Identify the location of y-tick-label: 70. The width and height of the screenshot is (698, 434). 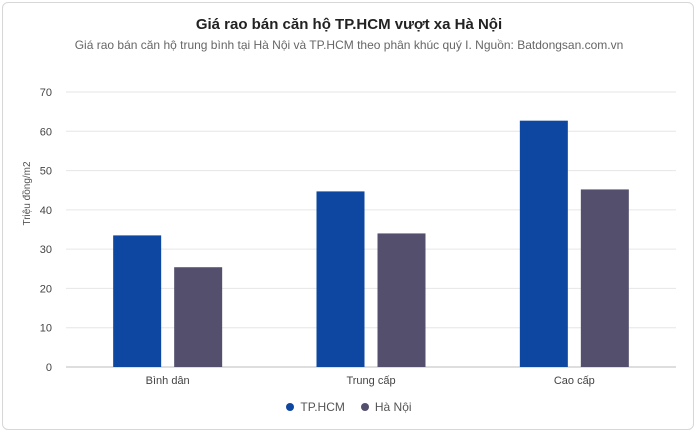
(46, 93).